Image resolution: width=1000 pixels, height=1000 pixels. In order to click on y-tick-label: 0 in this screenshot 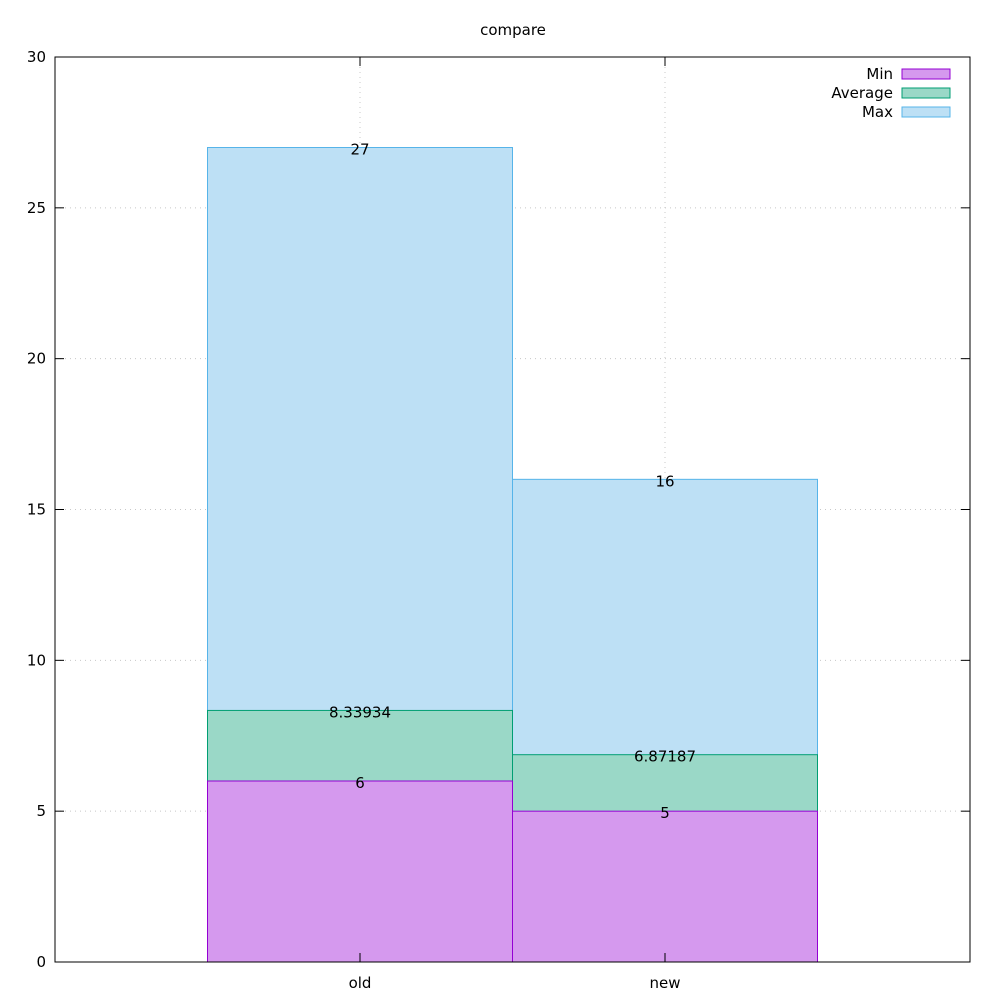, I will do `click(41, 962)`.